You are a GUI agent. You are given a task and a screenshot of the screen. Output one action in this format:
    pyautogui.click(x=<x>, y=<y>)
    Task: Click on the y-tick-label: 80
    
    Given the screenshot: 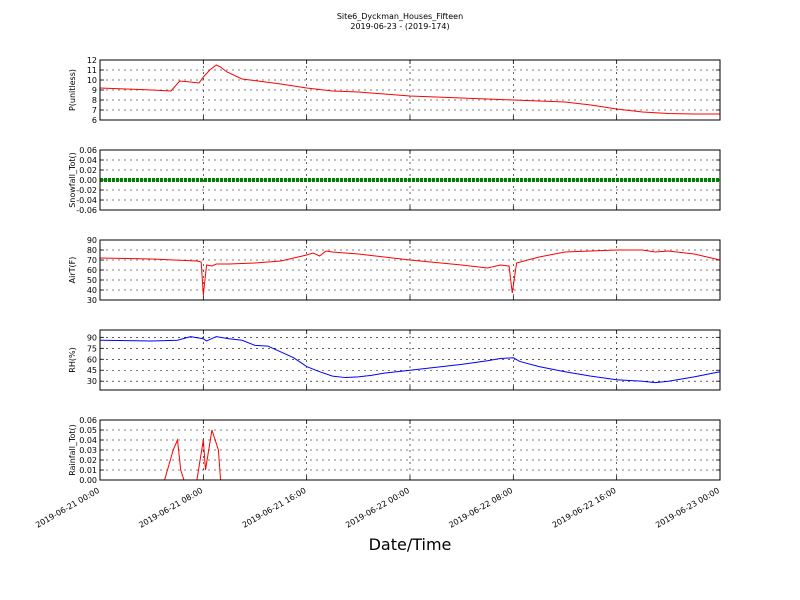 What is the action you would take?
    pyautogui.click(x=92, y=250)
    